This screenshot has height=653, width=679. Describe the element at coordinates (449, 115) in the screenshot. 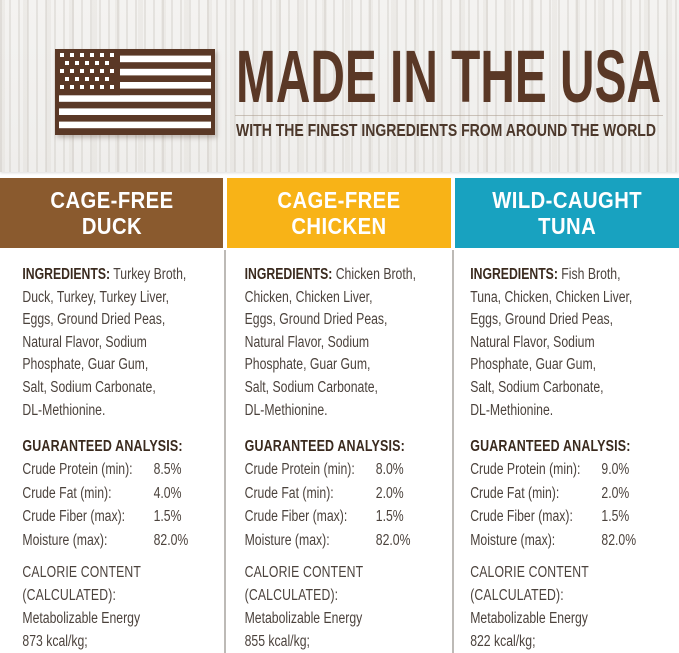

I see `title-divider-rule` at that location.